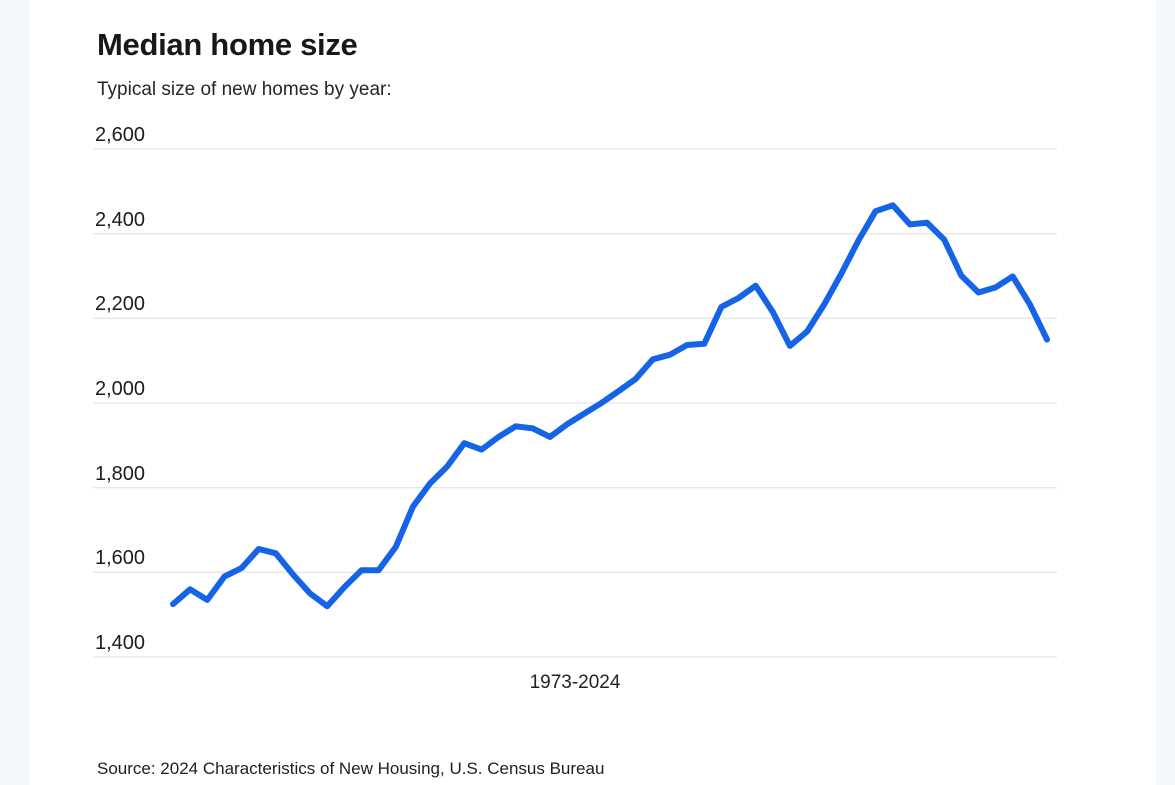 Image resolution: width=1175 pixels, height=785 pixels. I want to click on y-axis-tick-label: 2,000, so click(120, 389).